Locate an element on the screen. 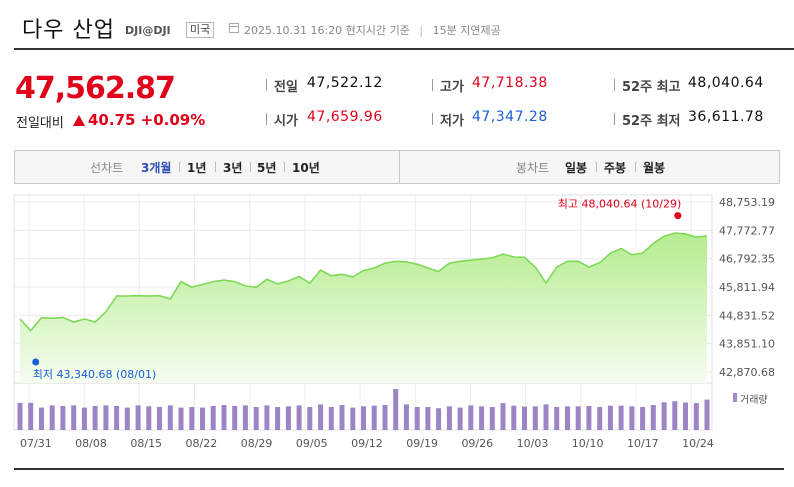 This screenshot has height=487, width=794. ticker-code: DJI@DJI is located at coordinates (148, 30).